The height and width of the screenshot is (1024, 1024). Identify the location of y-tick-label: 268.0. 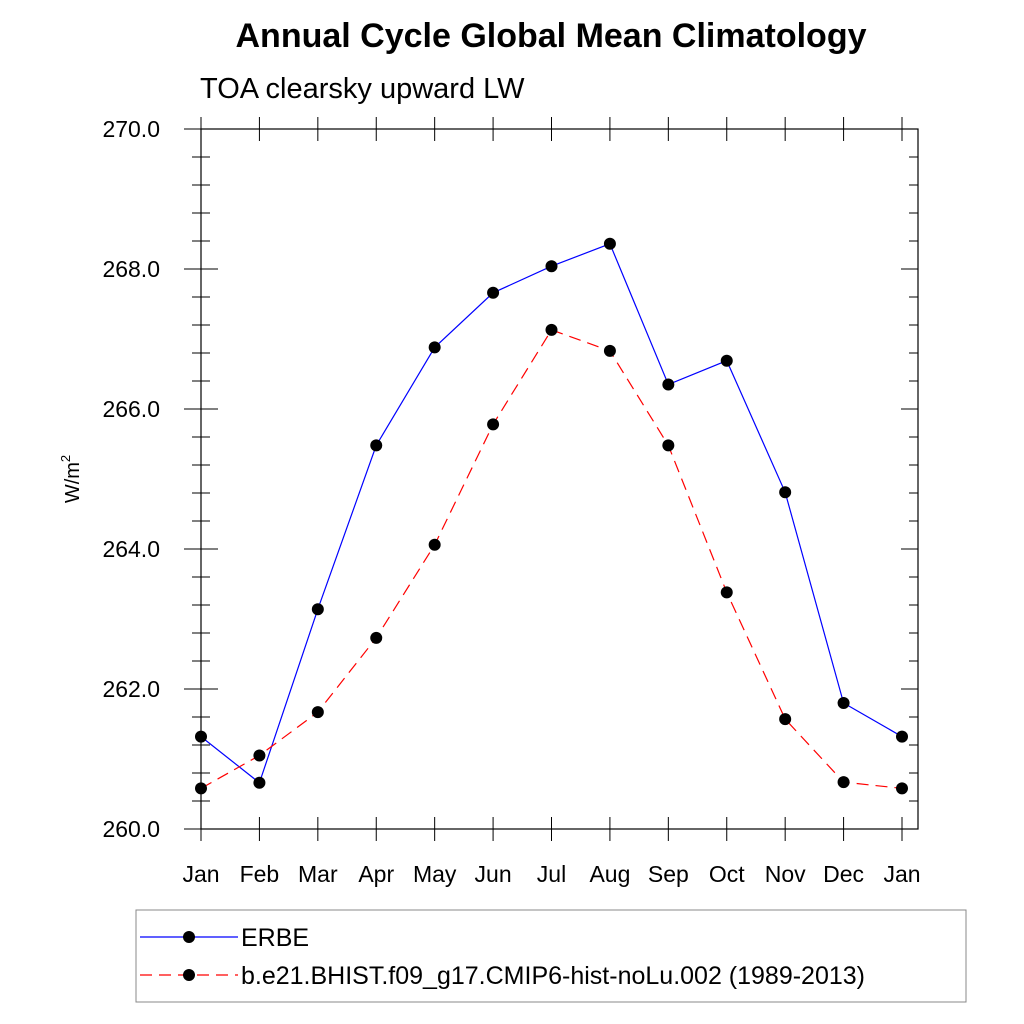
(131, 269).